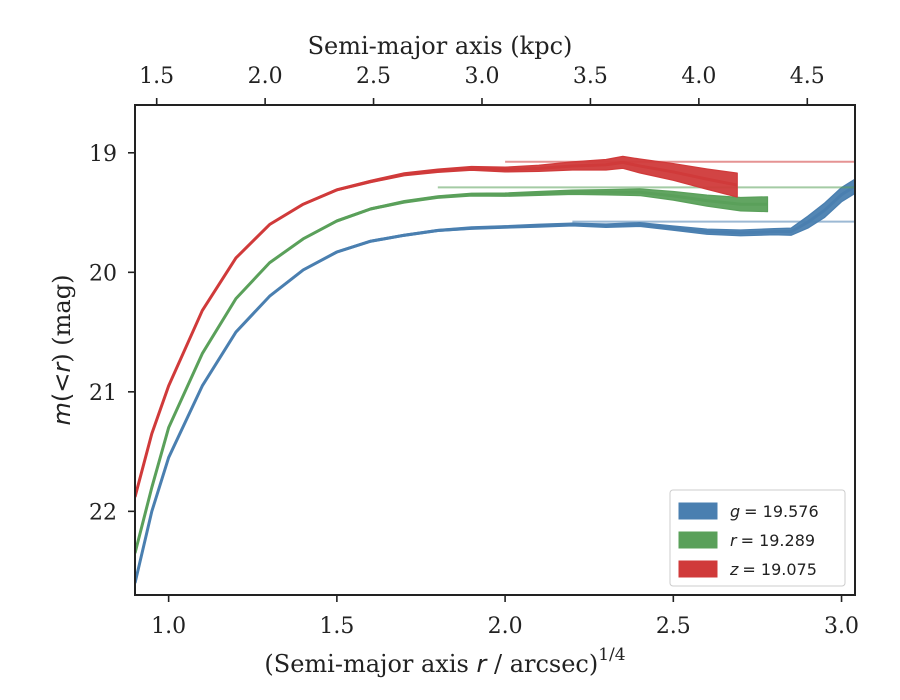 The width and height of the screenshot is (900, 700). Describe the element at coordinates (481, 76) in the screenshot. I see `top-tick-label-3: 3.0` at that location.